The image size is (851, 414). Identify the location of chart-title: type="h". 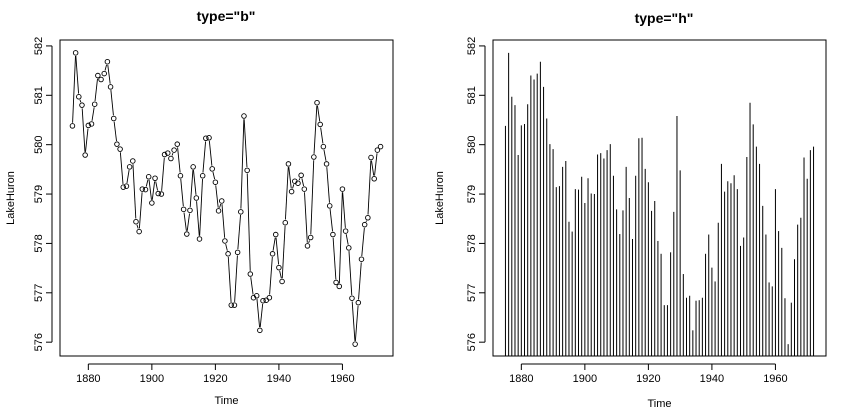
(664, 18).